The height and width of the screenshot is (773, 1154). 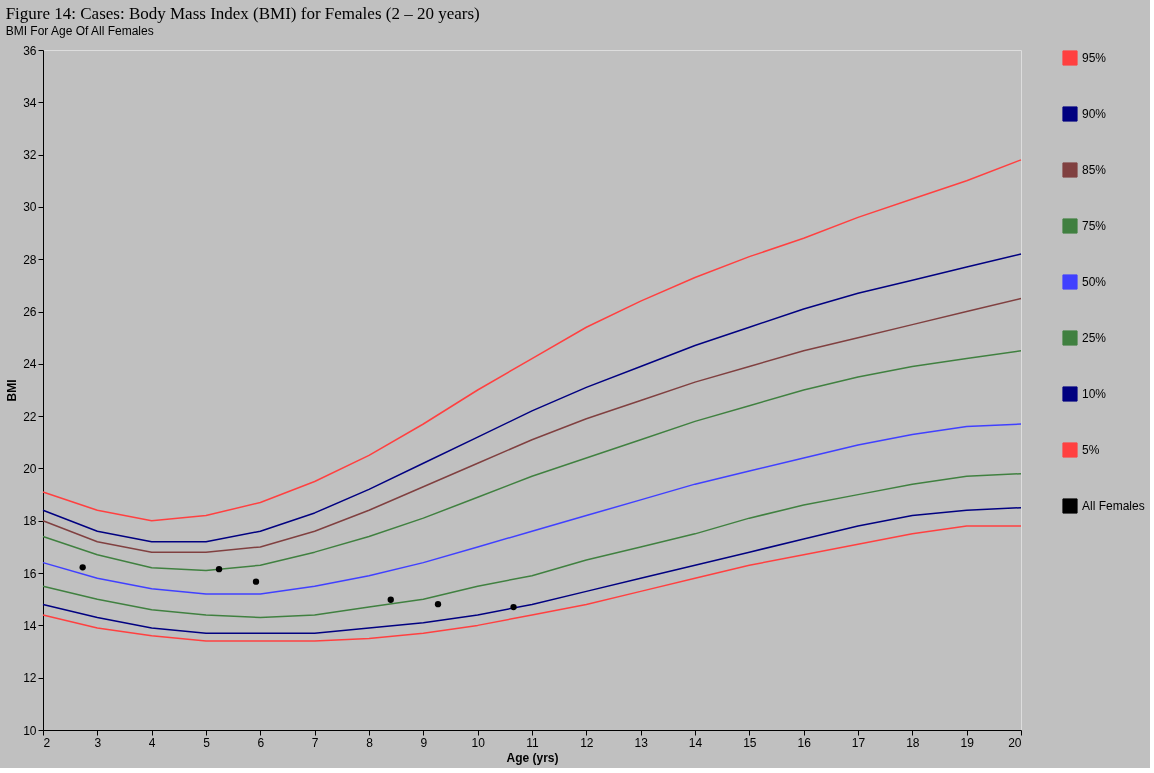 What do you see at coordinates (30, 155) in the screenshot?
I see `y-tick-label: 32` at bounding box center [30, 155].